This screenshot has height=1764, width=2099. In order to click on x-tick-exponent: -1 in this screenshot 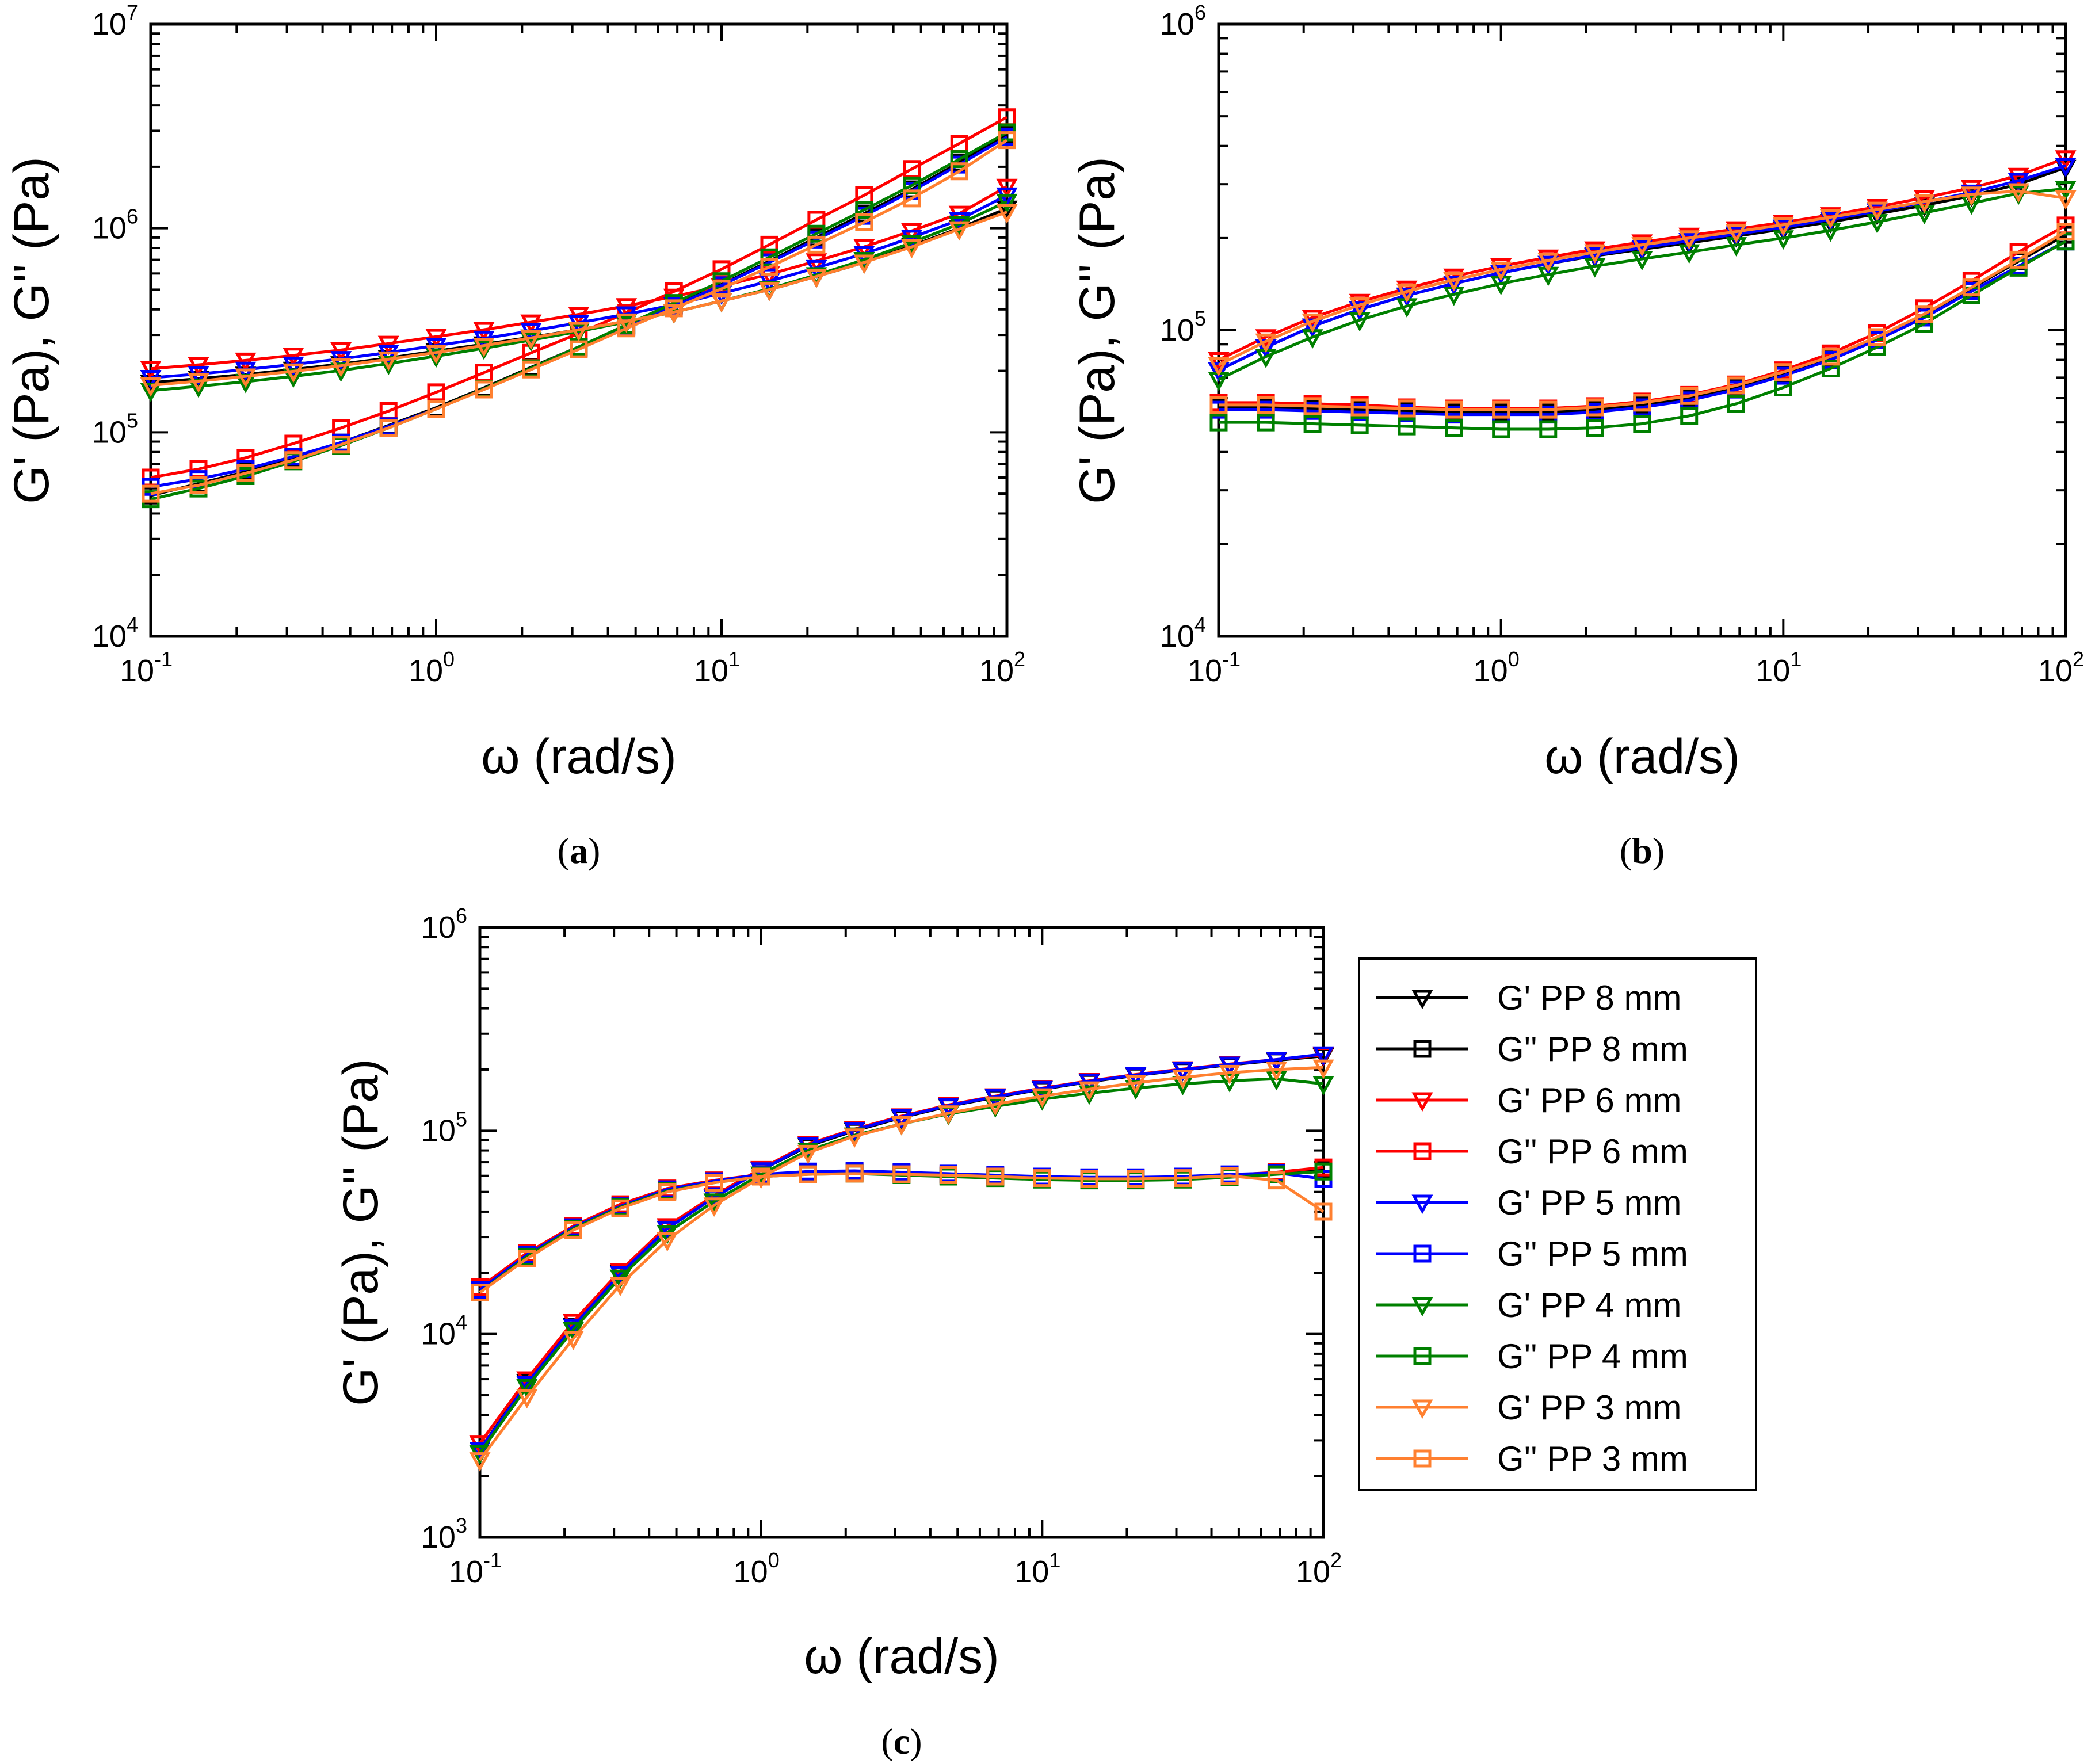, I will do `click(164, 659)`.